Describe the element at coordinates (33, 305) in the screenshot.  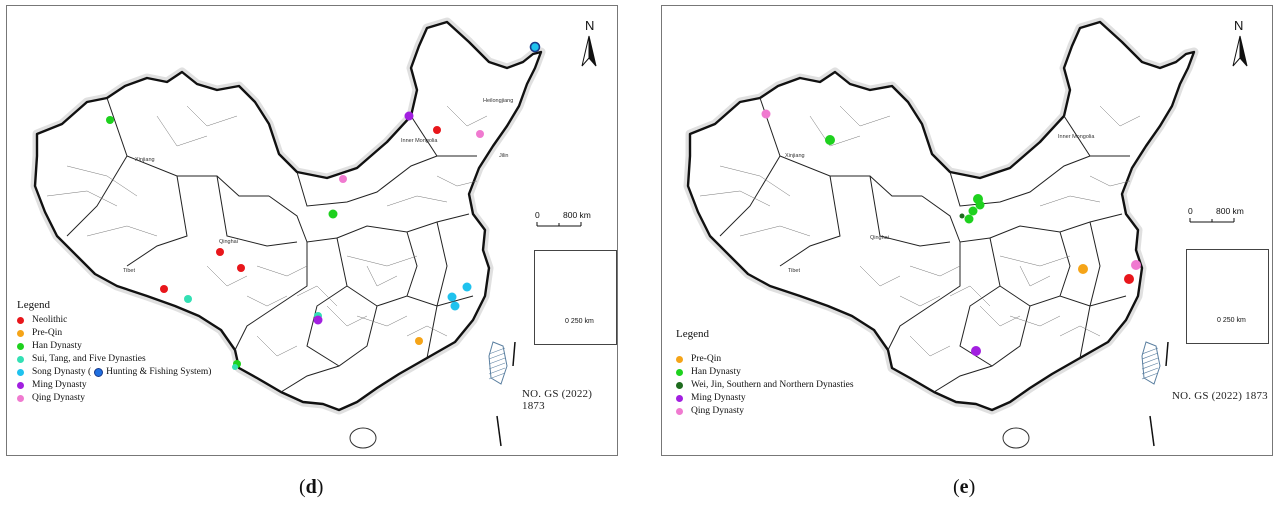
I see `legend-title: Legend` at that location.